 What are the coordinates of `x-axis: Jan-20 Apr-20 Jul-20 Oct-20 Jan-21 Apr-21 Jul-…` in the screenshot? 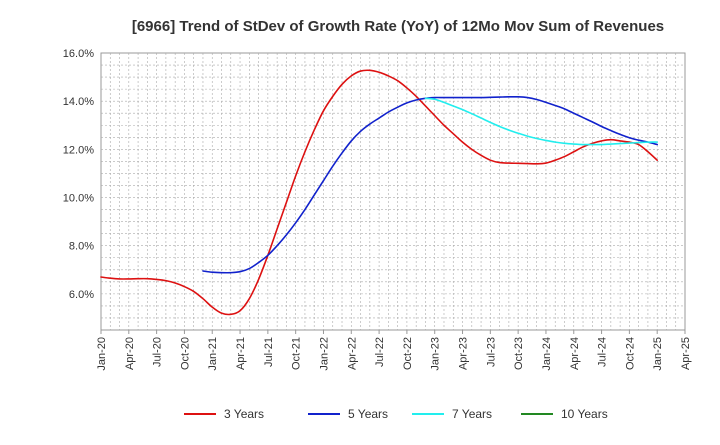 It's located at (394, 350).